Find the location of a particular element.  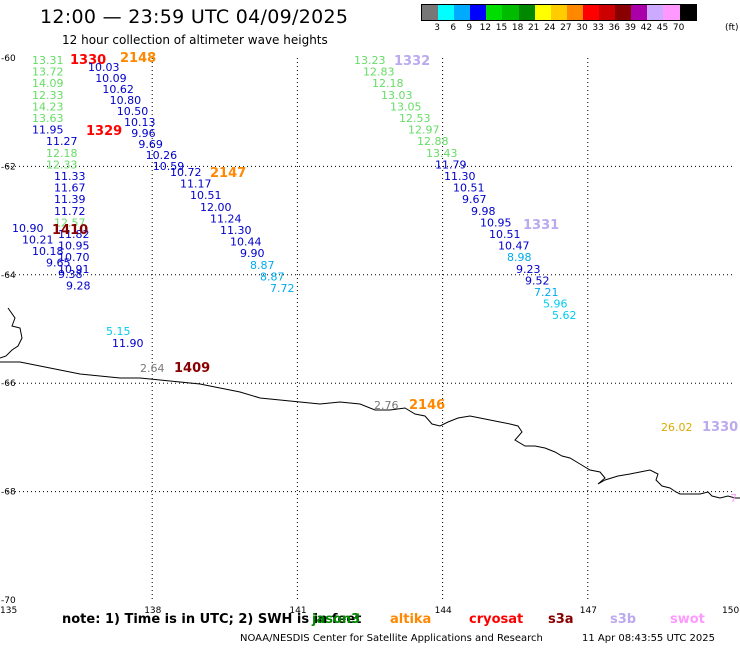

satellite-cryosat: cryosat is located at coordinates (496, 619).